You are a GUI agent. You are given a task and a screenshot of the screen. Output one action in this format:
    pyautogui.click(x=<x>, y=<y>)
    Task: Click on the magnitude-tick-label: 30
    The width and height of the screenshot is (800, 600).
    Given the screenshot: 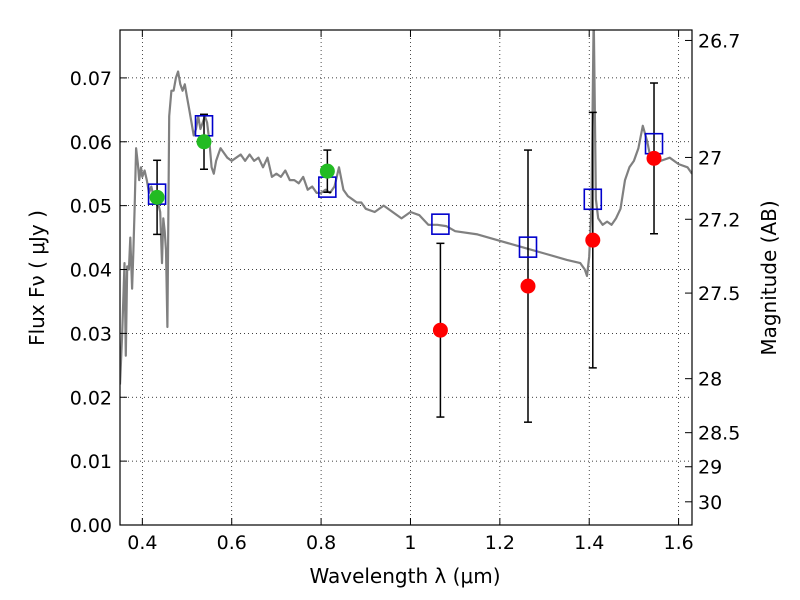 What is the action you would take?
    pyautogui.click(x=710, y=503)
    